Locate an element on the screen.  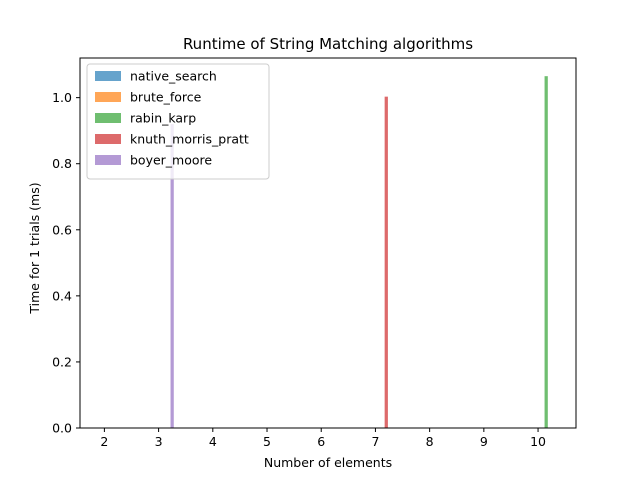
x-tick-label: 7 is located at coordinates (375, 441).